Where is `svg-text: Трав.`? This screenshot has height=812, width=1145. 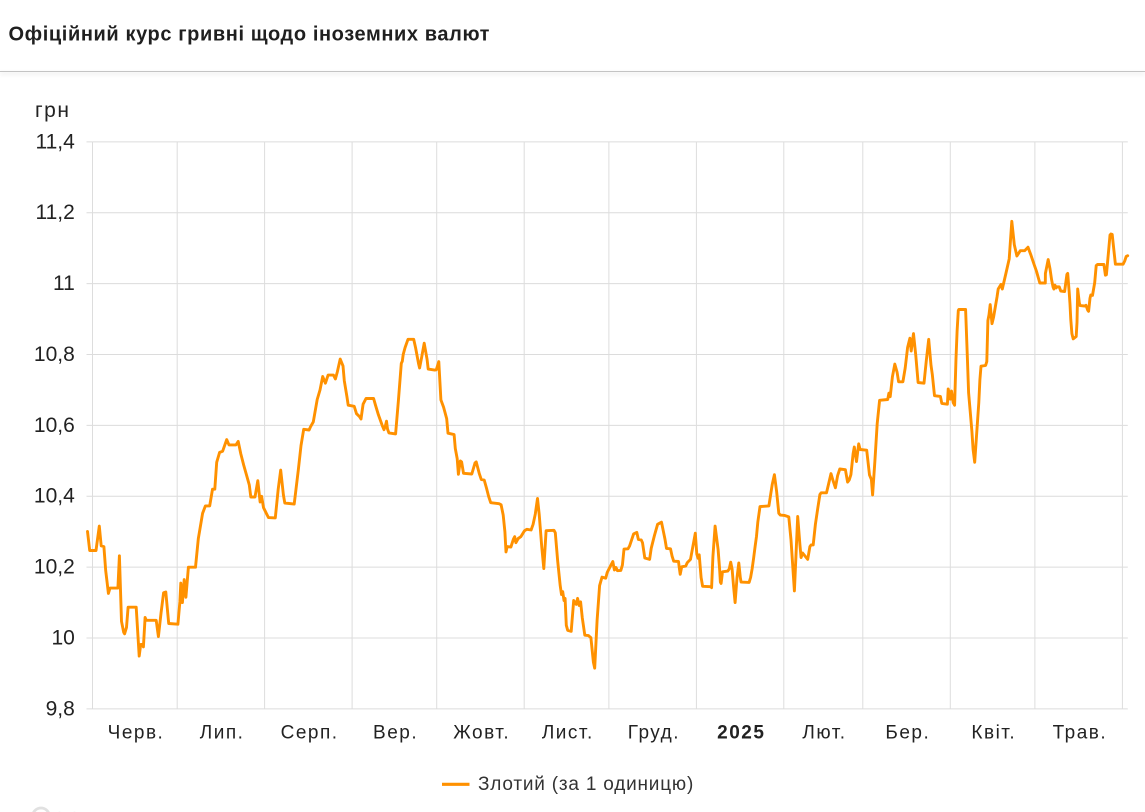
svg-text: Трав. is located at coordinates (1080, 733).